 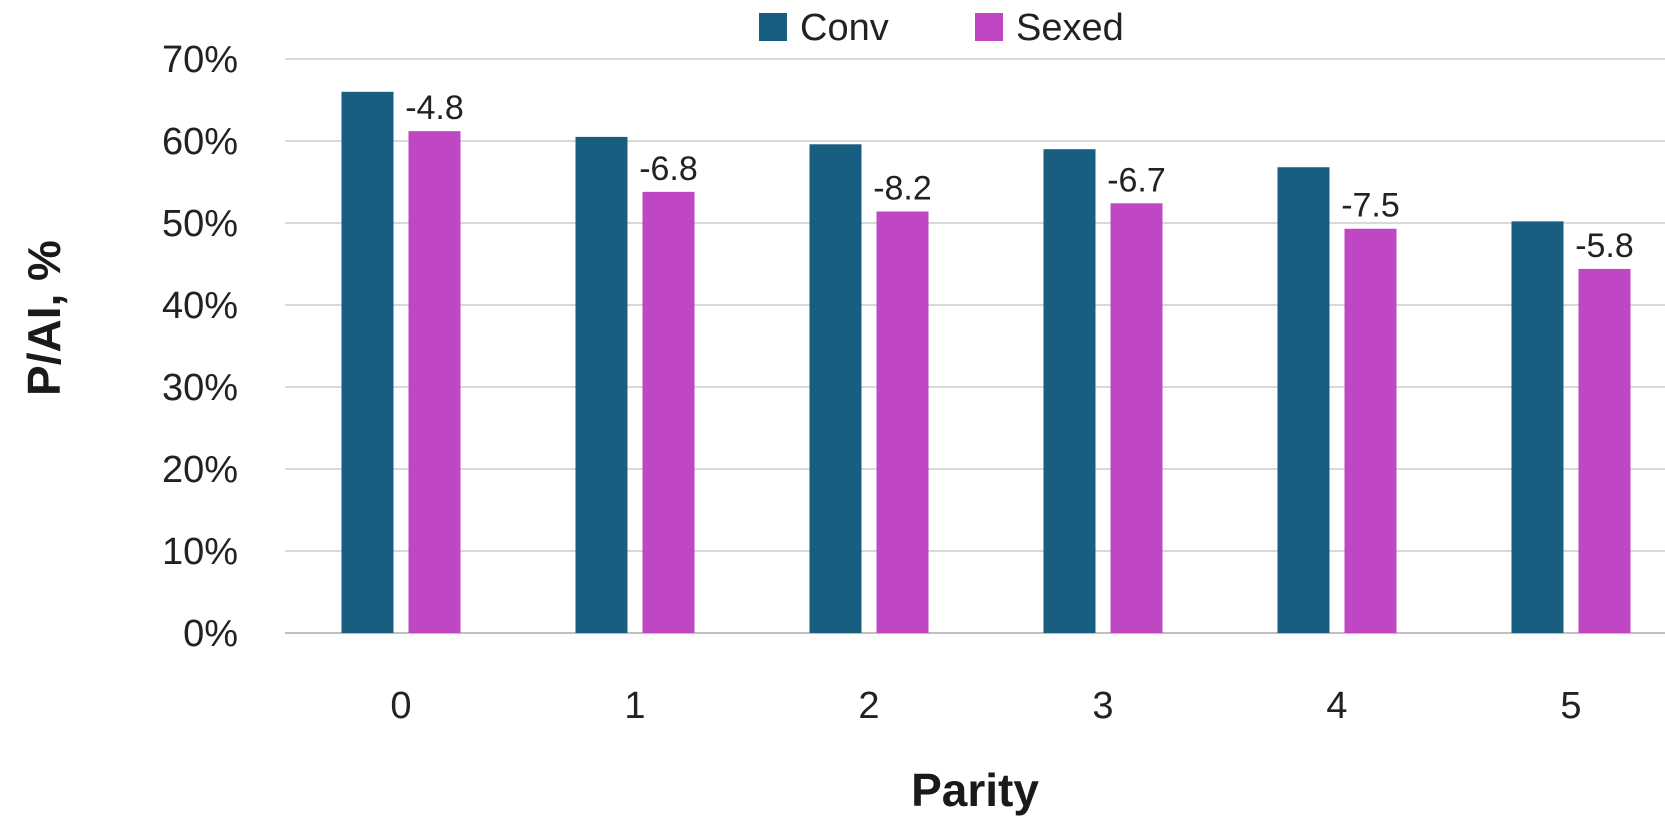 I want to click on legend-label-conv: Conv, so click(x=844, y=28).